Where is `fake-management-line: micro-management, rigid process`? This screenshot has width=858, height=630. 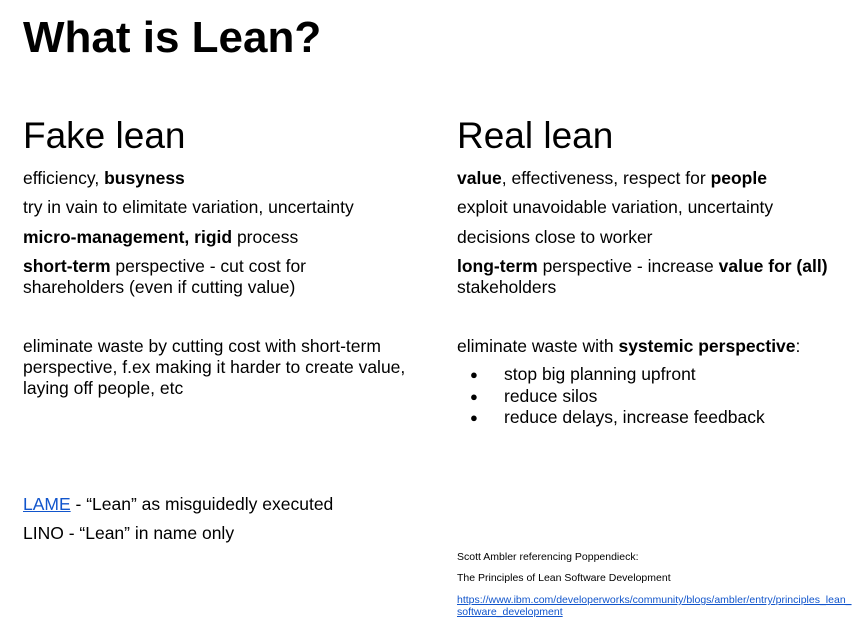
fake-management-line: micro-management, rigid process is located at coordinates (160, 237).